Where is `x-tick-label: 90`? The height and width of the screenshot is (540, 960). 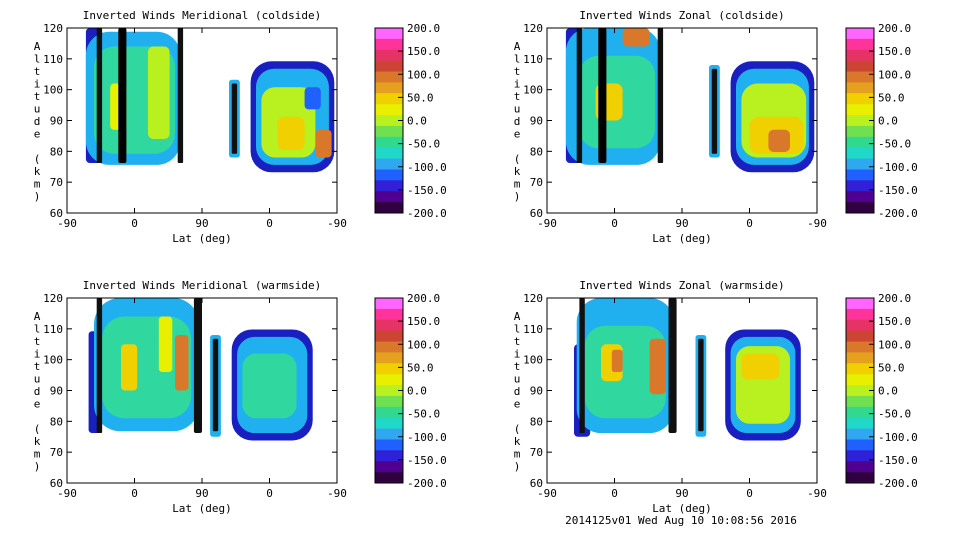
x-tick-label: 90 is located at coordinates (201, 223).